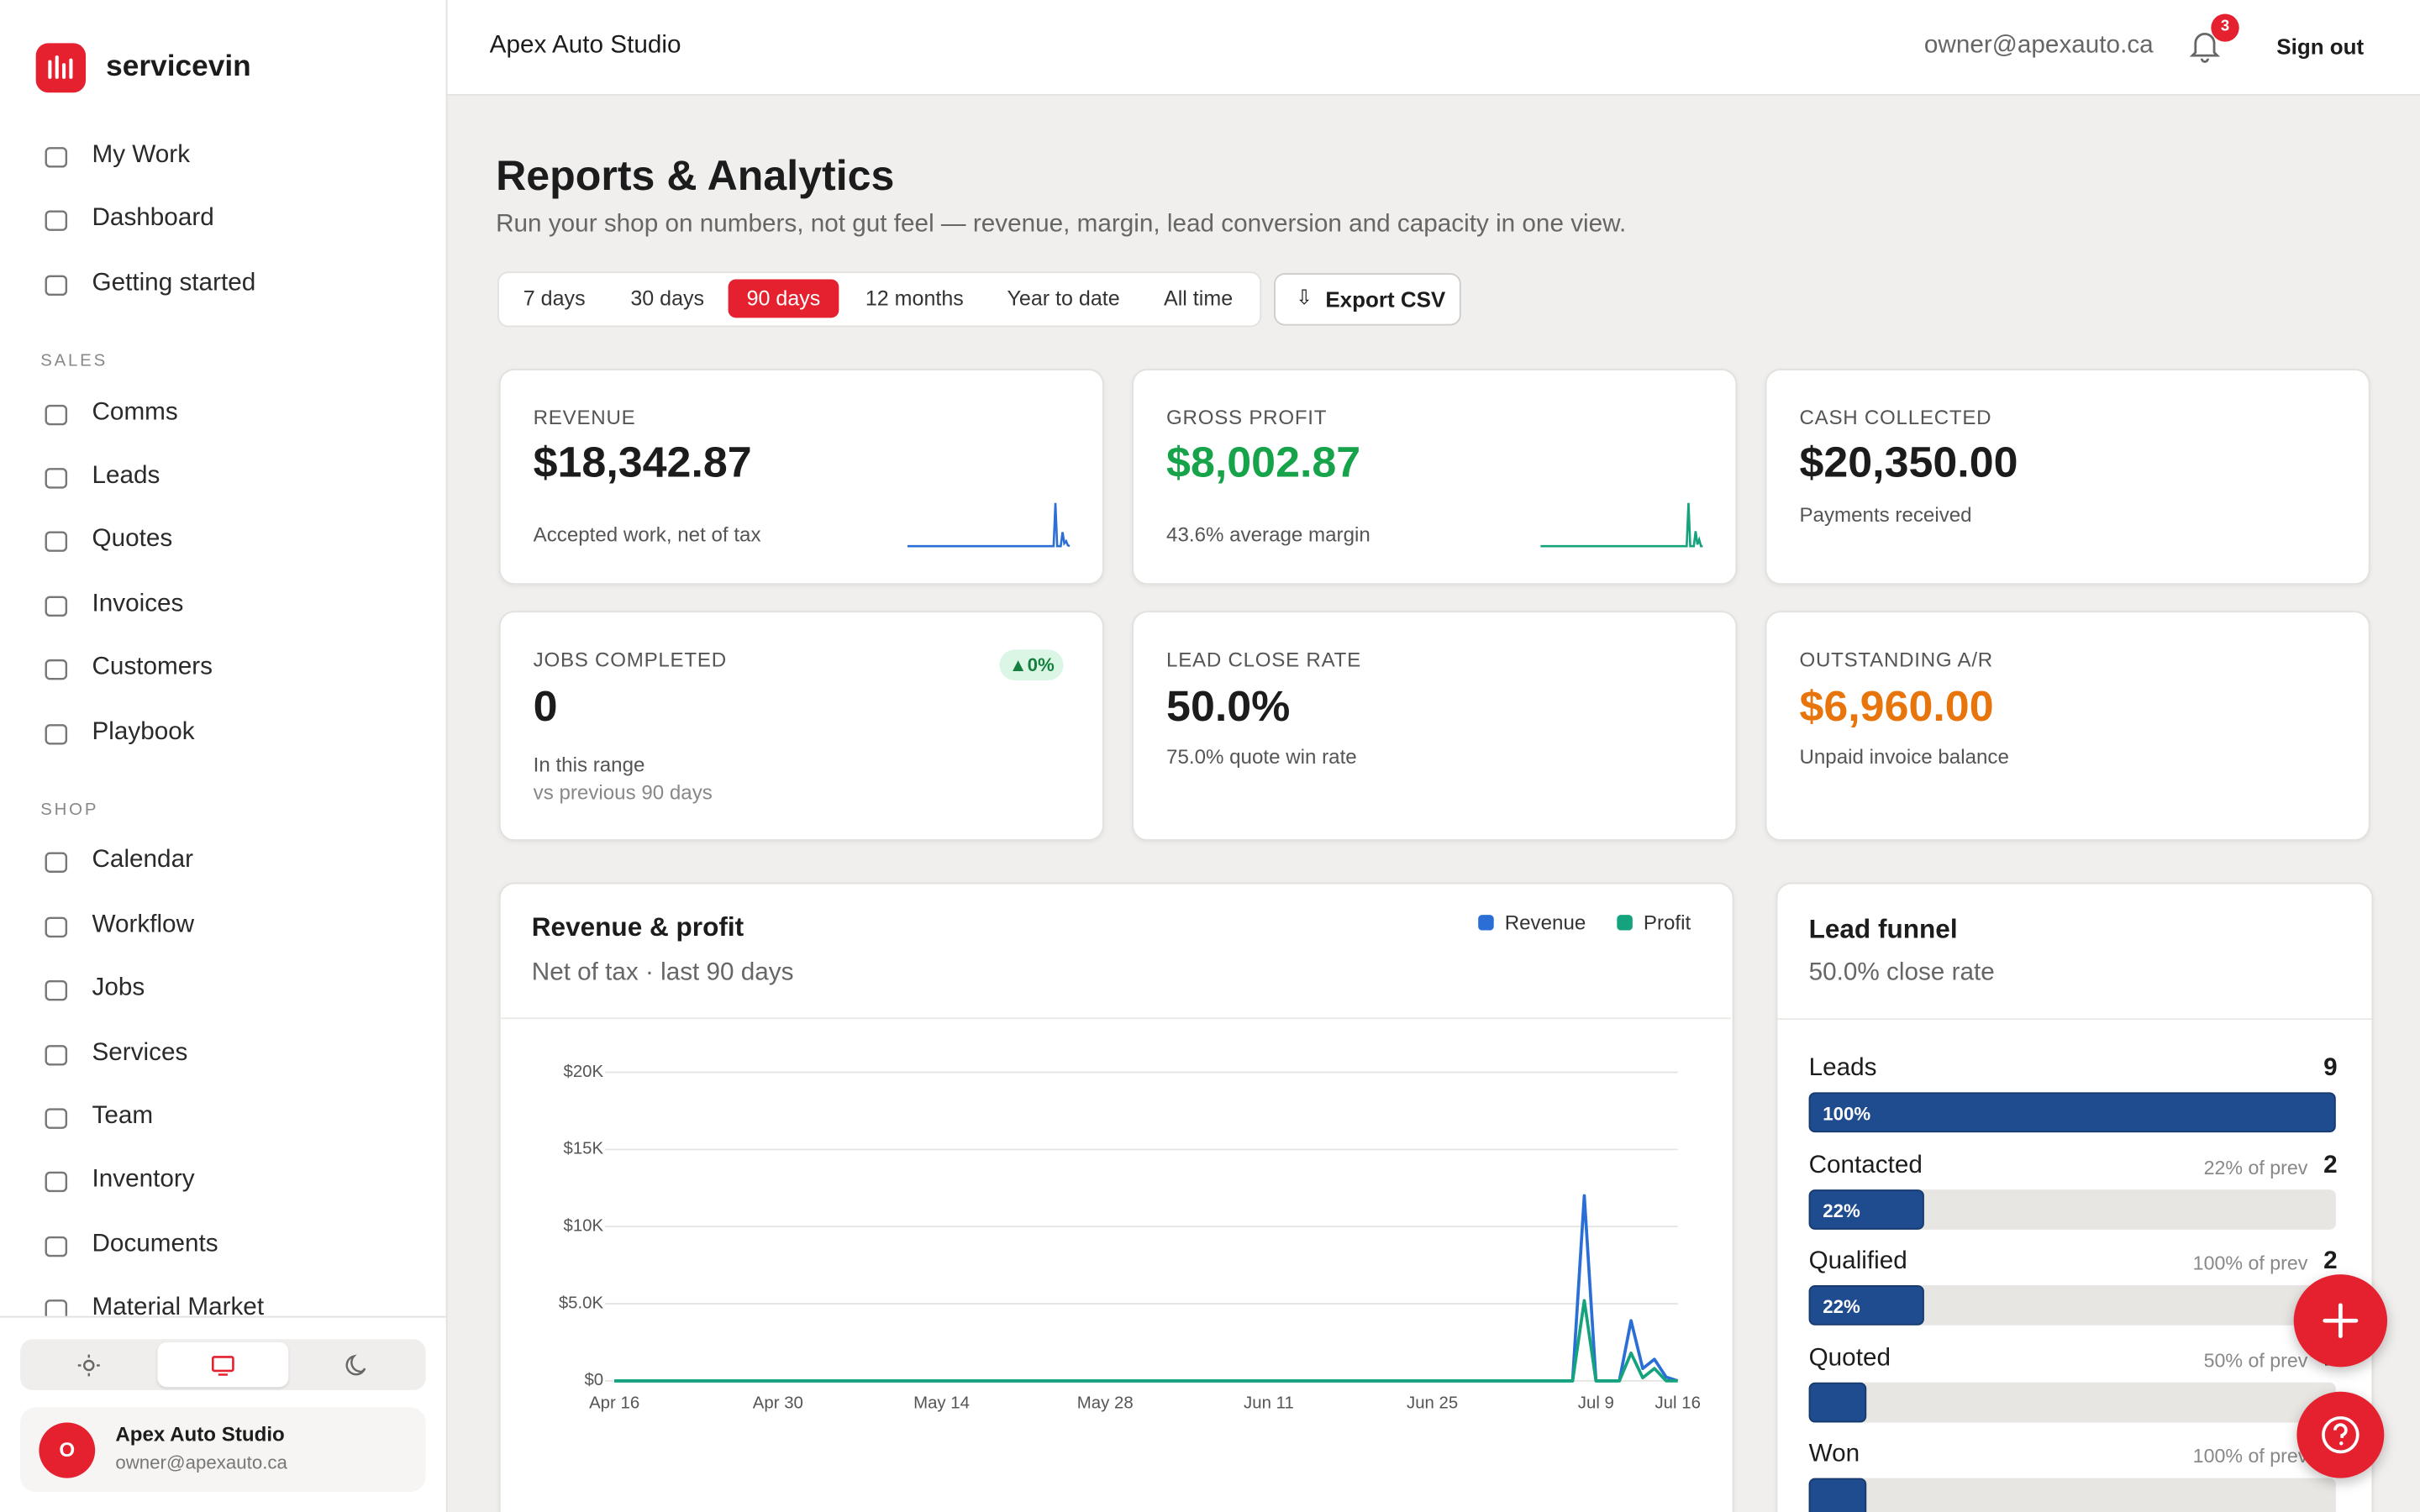  I want to click on x-tick-label: Jul 16, so click(1678, 1403).